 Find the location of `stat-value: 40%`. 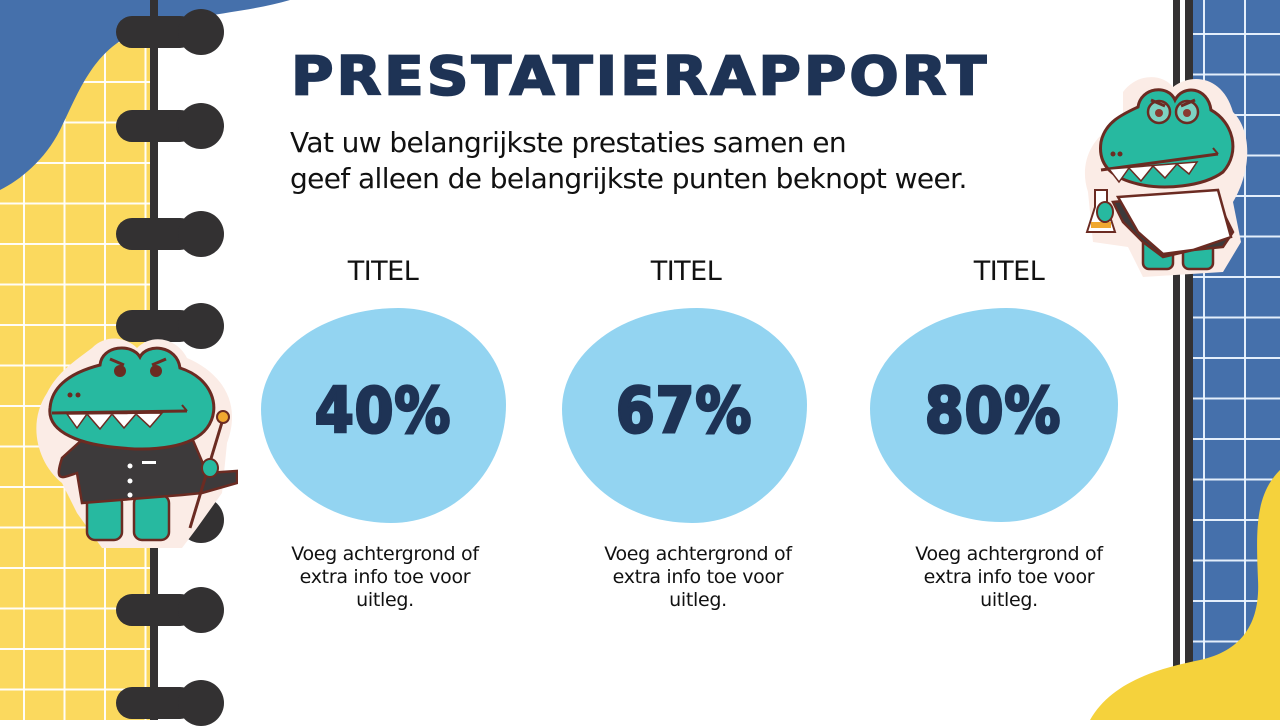

stat-value: 40% is located at coordinates (383, 411).